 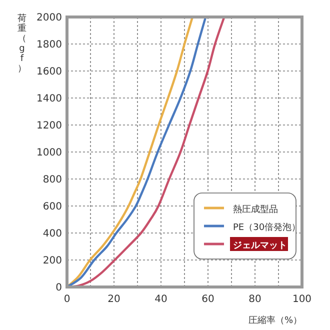 I want to click on y-tick-label: 1000, so click(x=49, y=153).